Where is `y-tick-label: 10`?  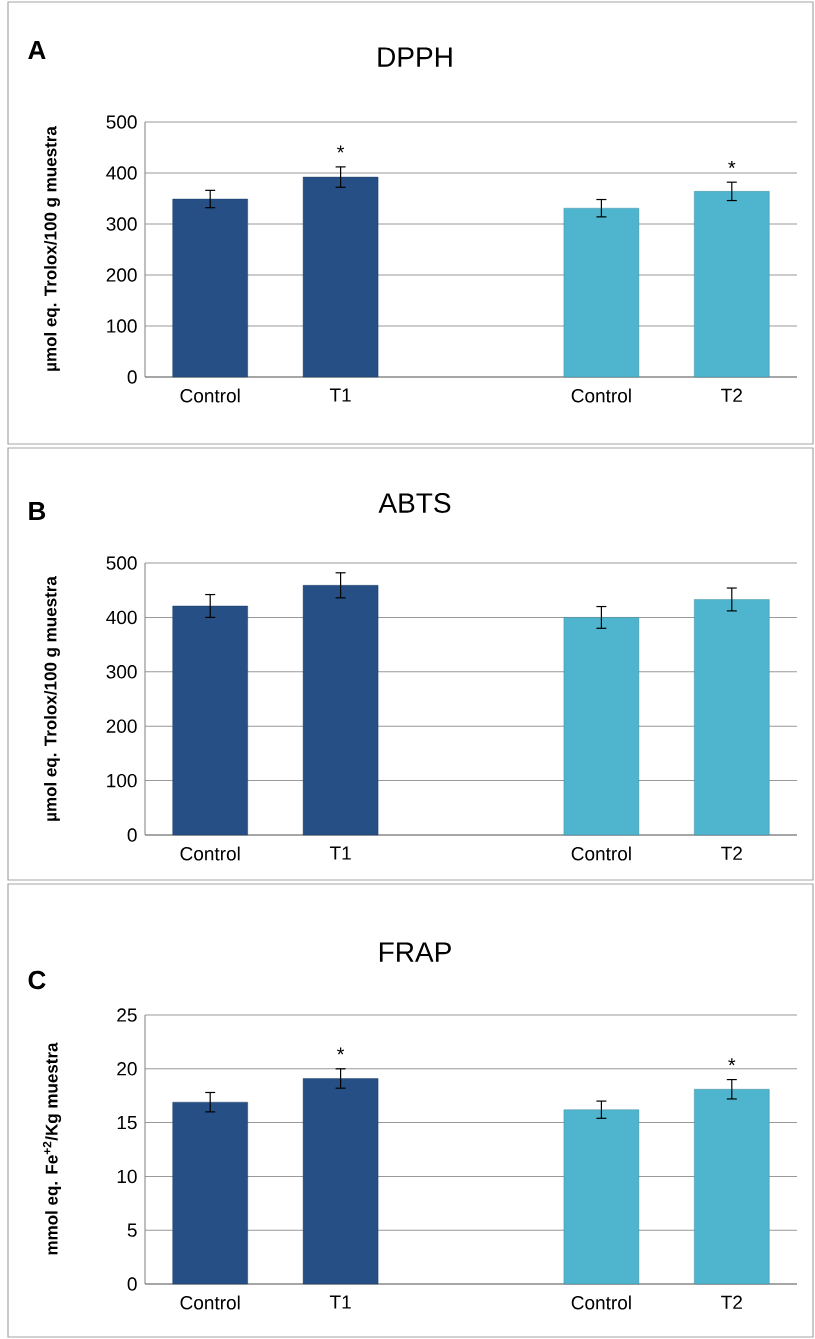
y-tick-label: 10 is located at coordinates (127, 1176).